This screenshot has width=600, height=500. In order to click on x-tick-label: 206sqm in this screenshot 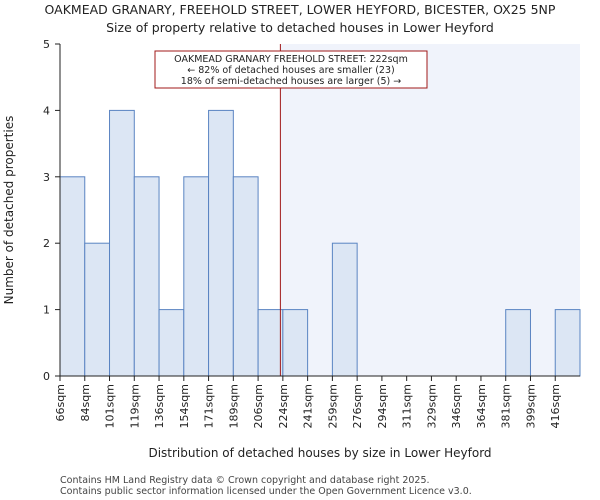, I will do `click(258, 406)`.